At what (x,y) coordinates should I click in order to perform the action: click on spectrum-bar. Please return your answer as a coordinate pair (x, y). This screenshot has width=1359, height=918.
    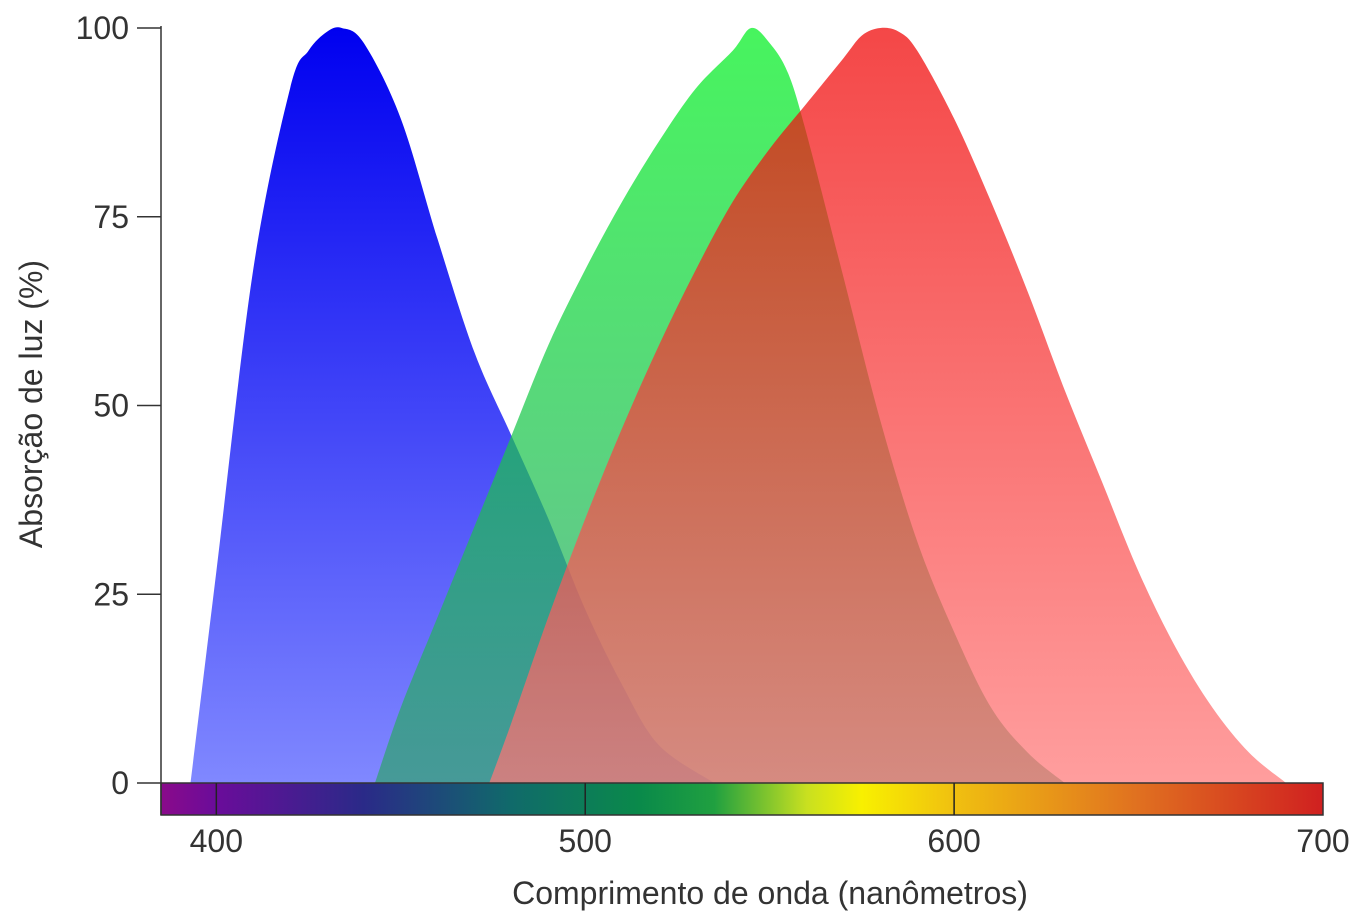
    Looking at the image, I should click on (742, 799).